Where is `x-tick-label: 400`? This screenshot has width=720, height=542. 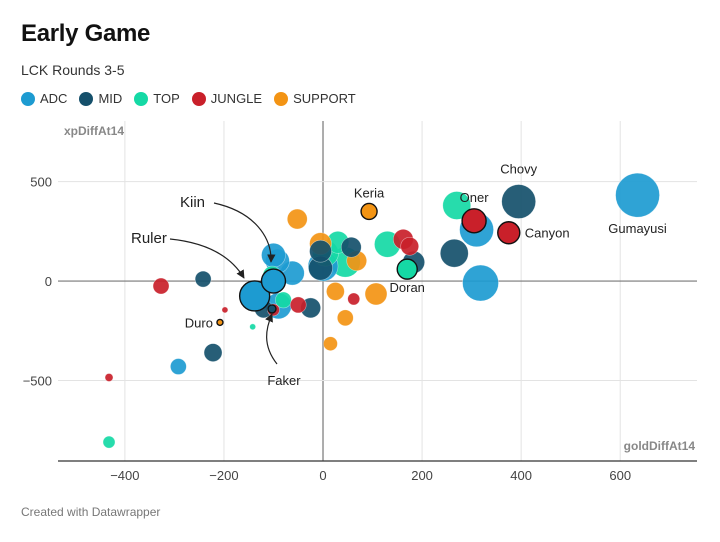 x-tick-label: 400 is located at coordinates (521, 475).